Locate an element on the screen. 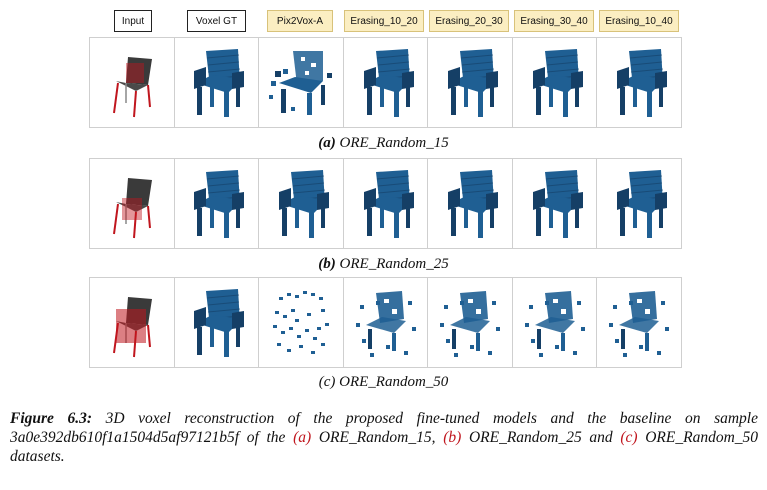 The image size is (767, 490). figure-row-c is located at coordinates (385, 322).